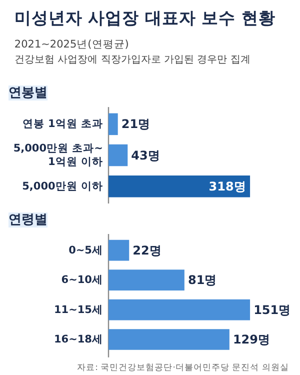 The height and width of the screenshot is (375, 300). Describe the element at coordinates (62, 124) in the screenshot. I see `y-tick-label: 연봉 1억원 초과` at that location.